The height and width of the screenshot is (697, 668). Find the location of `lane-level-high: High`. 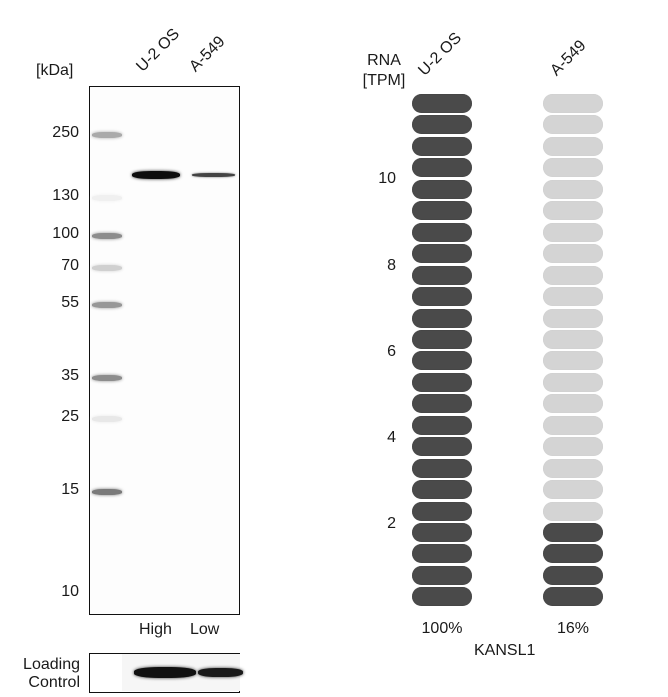

lane-level-high: High is located at coordinates (155, 629).